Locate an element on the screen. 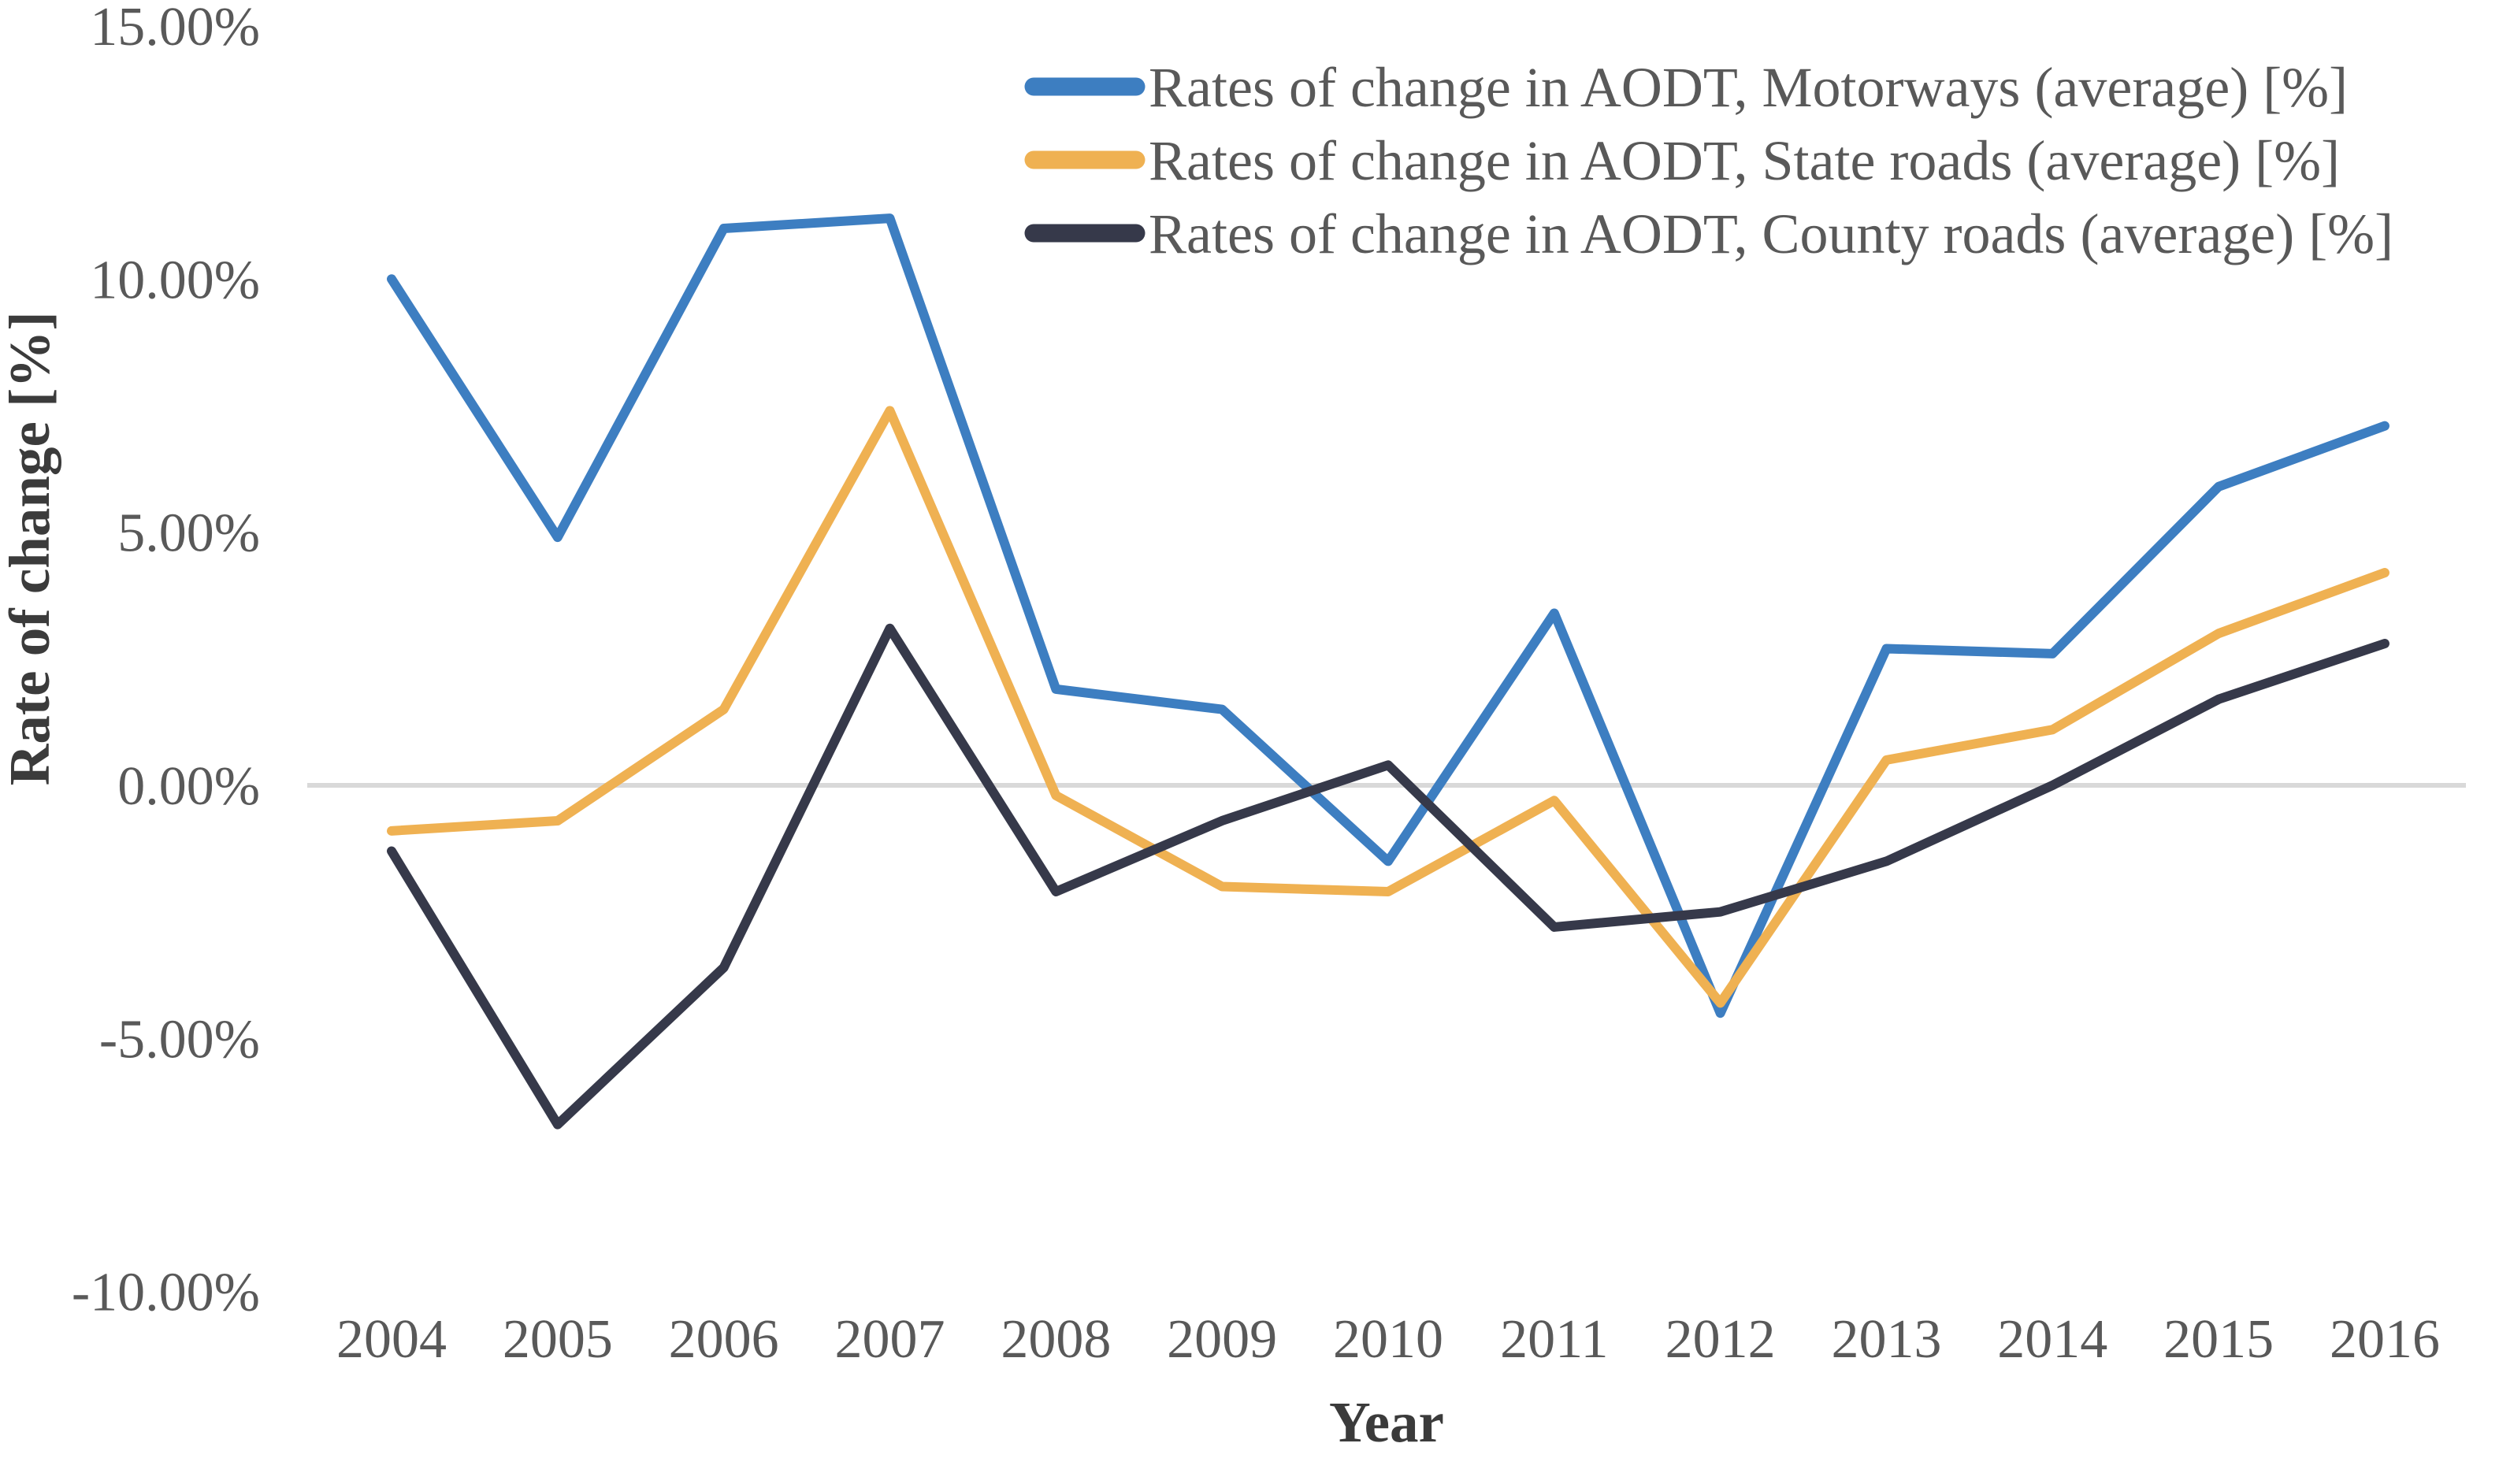  x-tick-label: 2013 is located at coordinates (1886, 1339).